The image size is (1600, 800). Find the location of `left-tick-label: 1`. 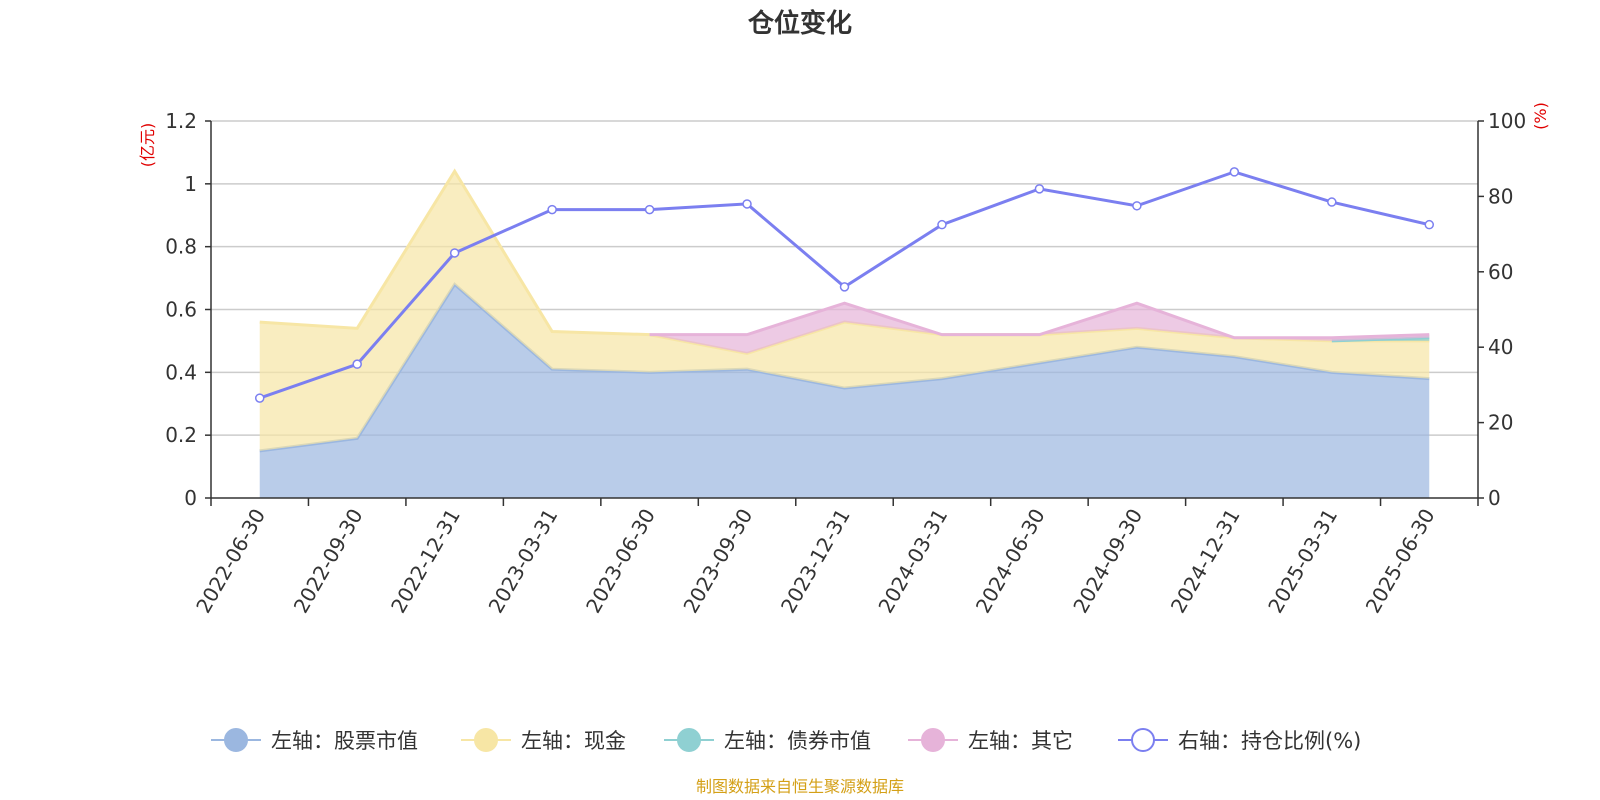

left-tick-label: 1 is located at coordinates (190, 184).